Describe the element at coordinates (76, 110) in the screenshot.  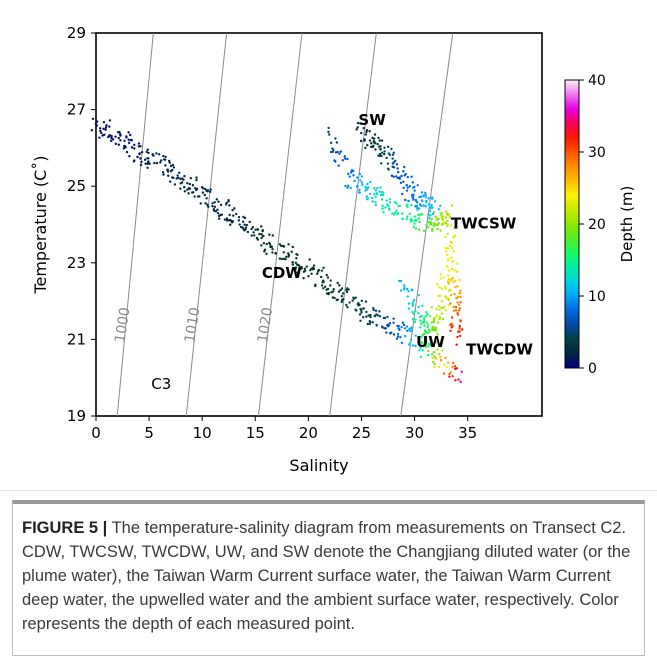
I see `y-tick-label: 27` at that location.